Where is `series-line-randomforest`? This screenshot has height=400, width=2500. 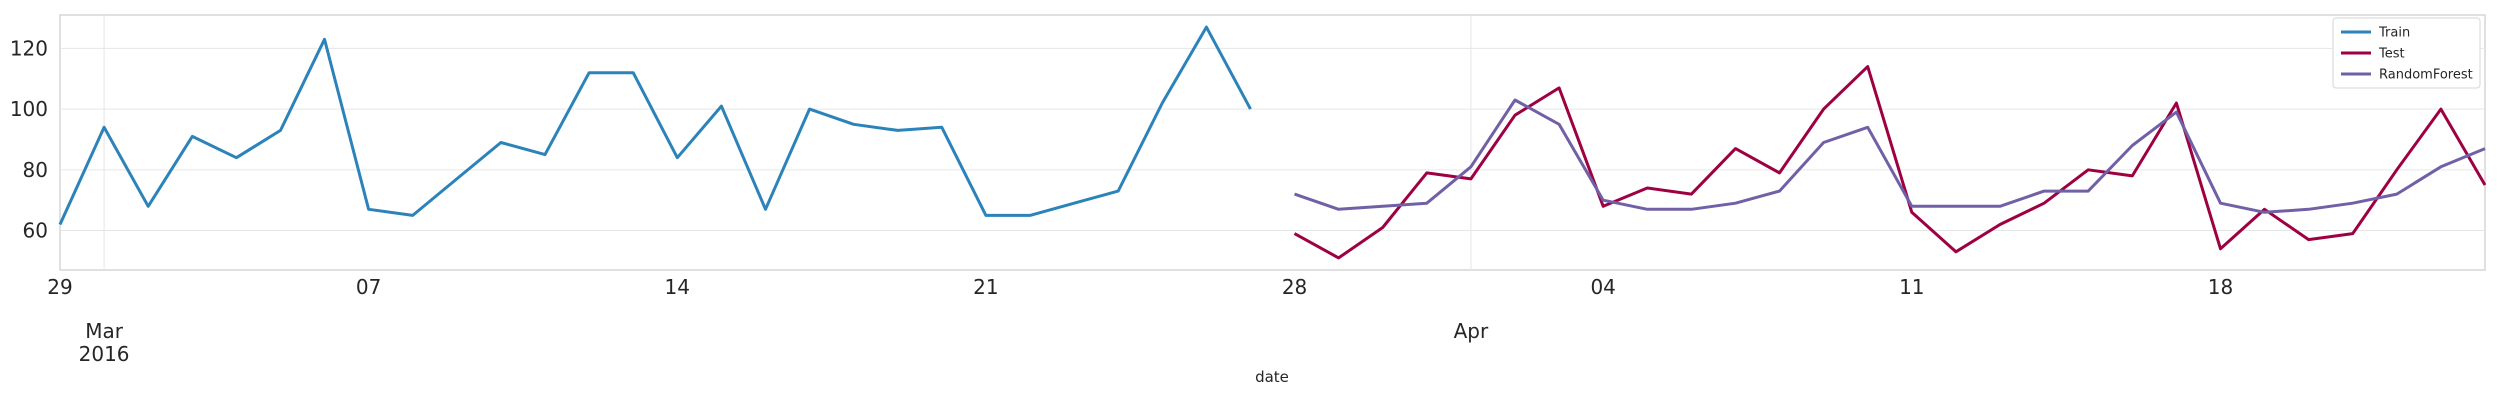 series-line-randomforest is located at coordinates (1890, 156).